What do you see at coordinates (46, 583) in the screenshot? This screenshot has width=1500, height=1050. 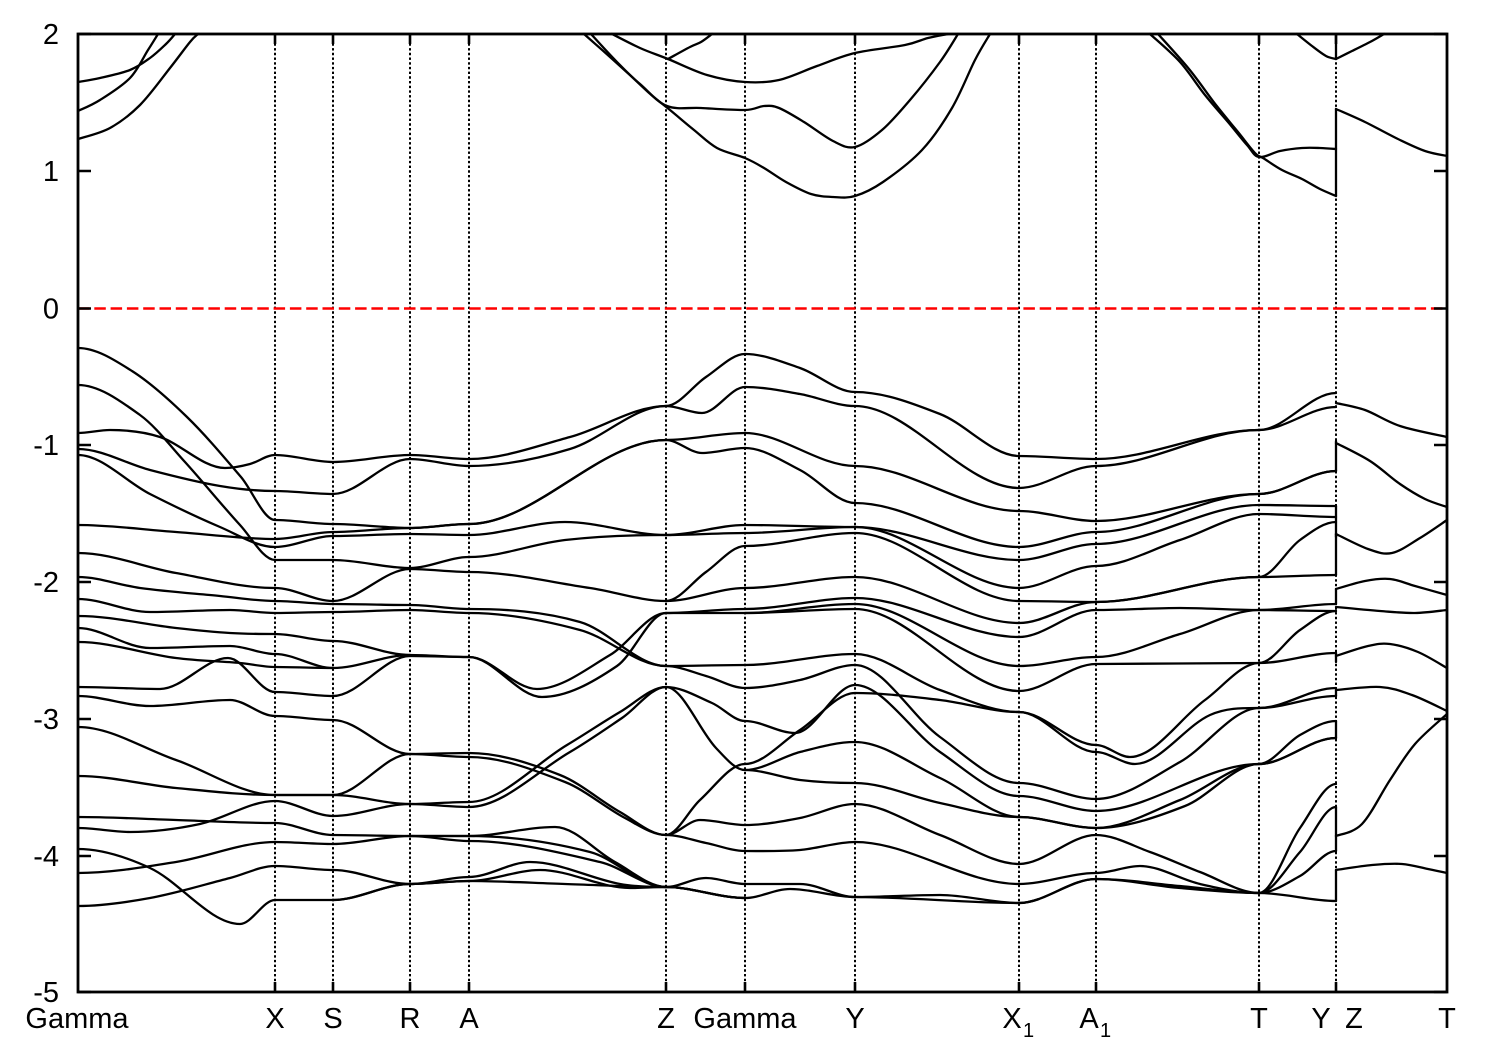 I see `svg-text: -2` at bounding box center [46, 583].